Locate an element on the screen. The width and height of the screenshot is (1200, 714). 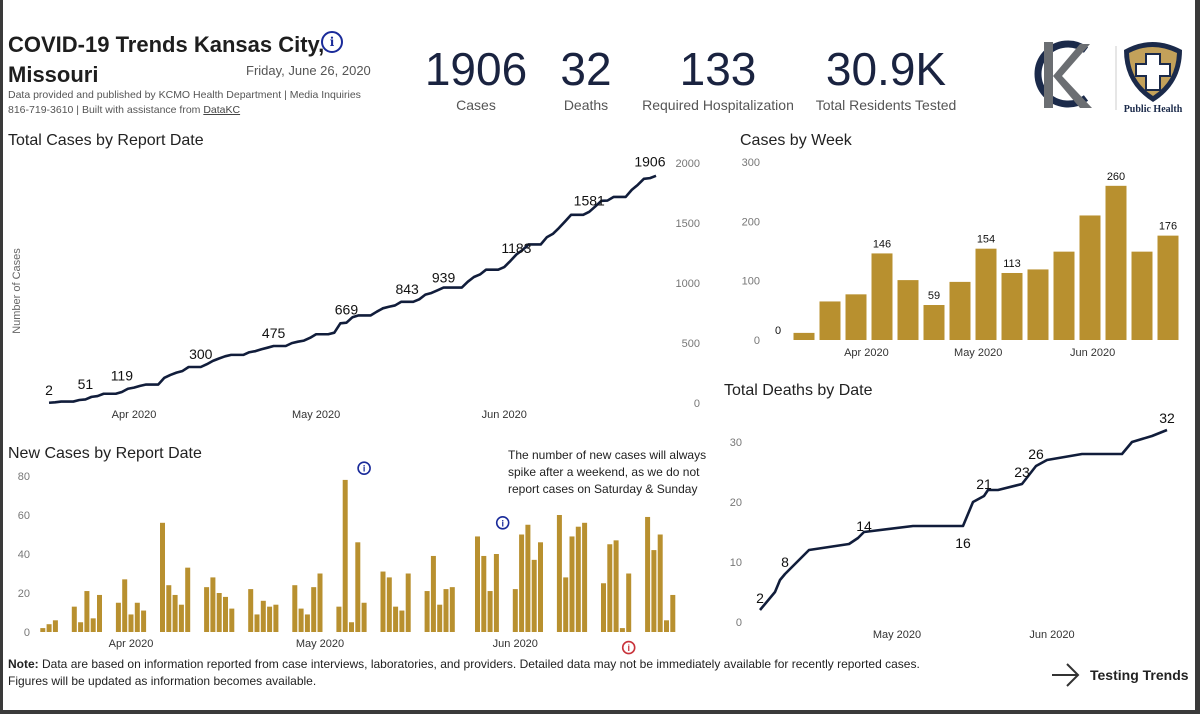
cumulative-data-label: 1183 is located at coordinates (516, 248).